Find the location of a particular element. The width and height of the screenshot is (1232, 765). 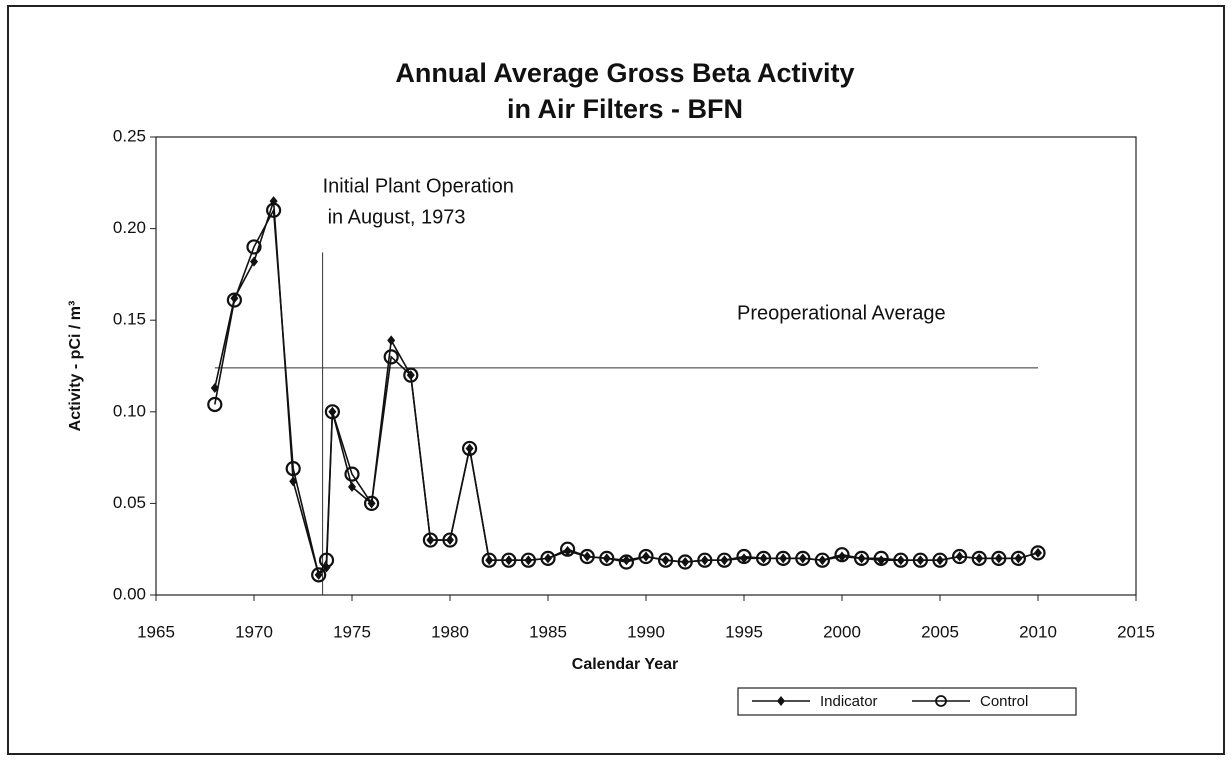

y-tick-label: 0.05 is located at coordinates (129, 502).